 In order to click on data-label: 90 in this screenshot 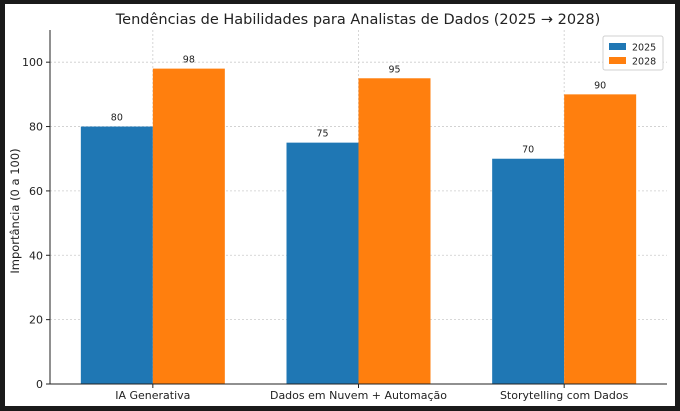, I will do `click(600, 85)`.